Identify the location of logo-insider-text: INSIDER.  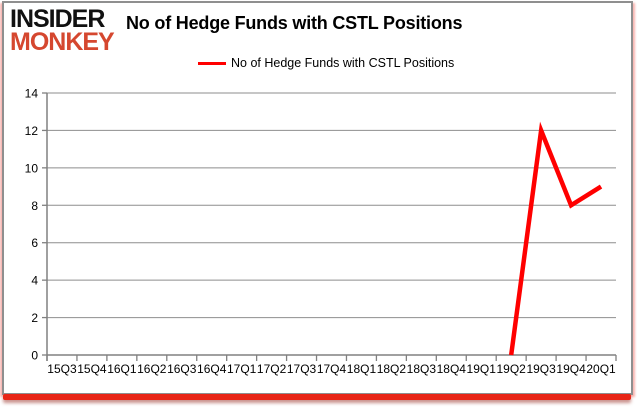
(57, 19).